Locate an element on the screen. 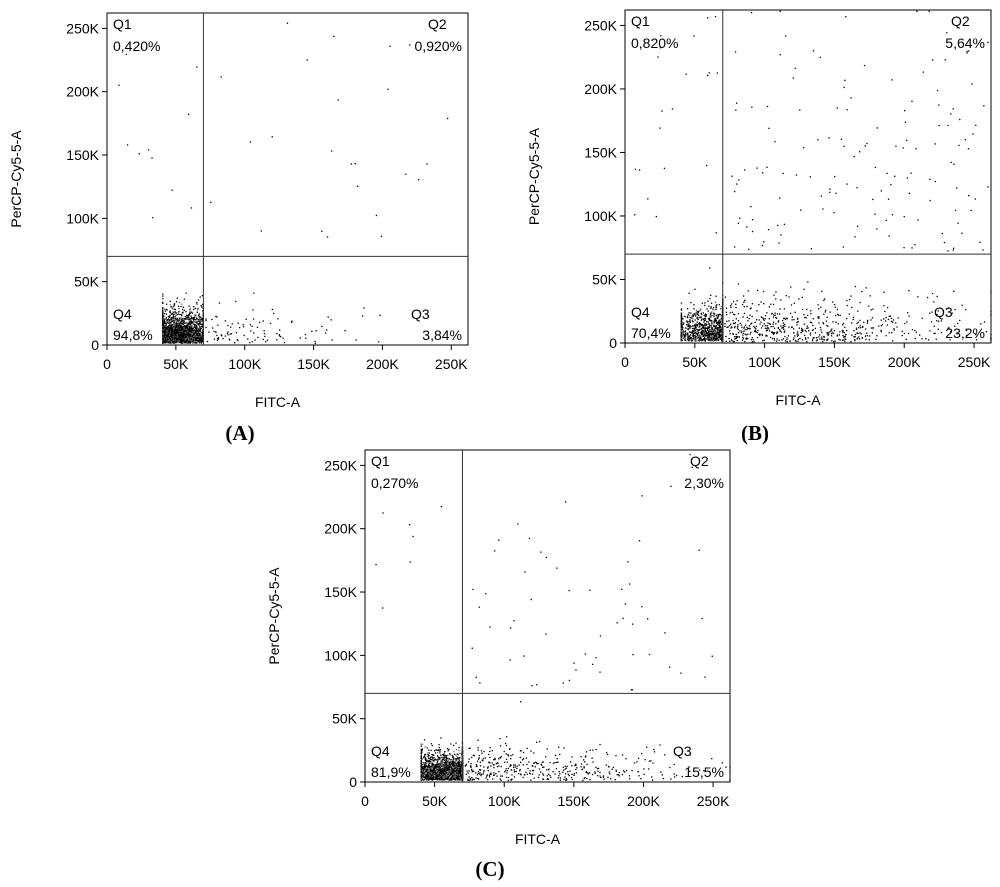 The height and width of the screenshot is (887, 1000). event-dot-a-q4-1960 is located at coordinates (170, 322).